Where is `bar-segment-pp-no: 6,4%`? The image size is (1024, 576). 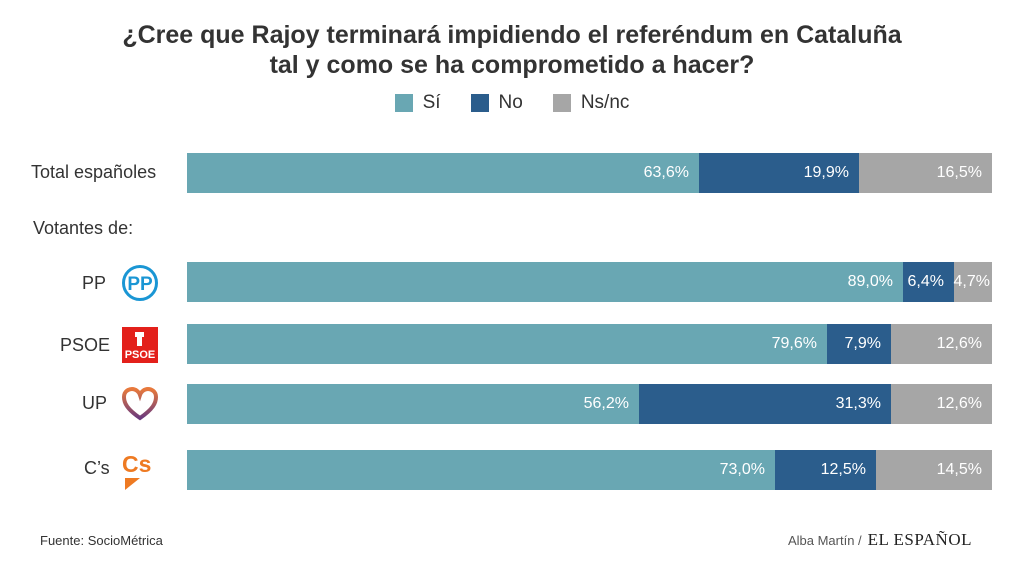 bar-segment-pp-no: 6,4% is located at coordinates (928, 282).